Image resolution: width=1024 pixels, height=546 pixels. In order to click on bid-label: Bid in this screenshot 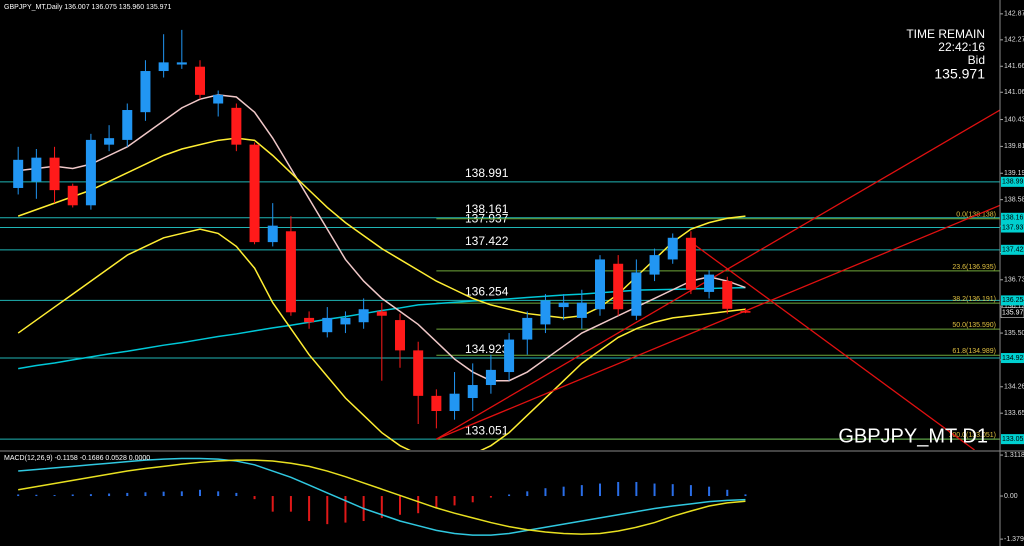, I will do `click(976, 60)`.